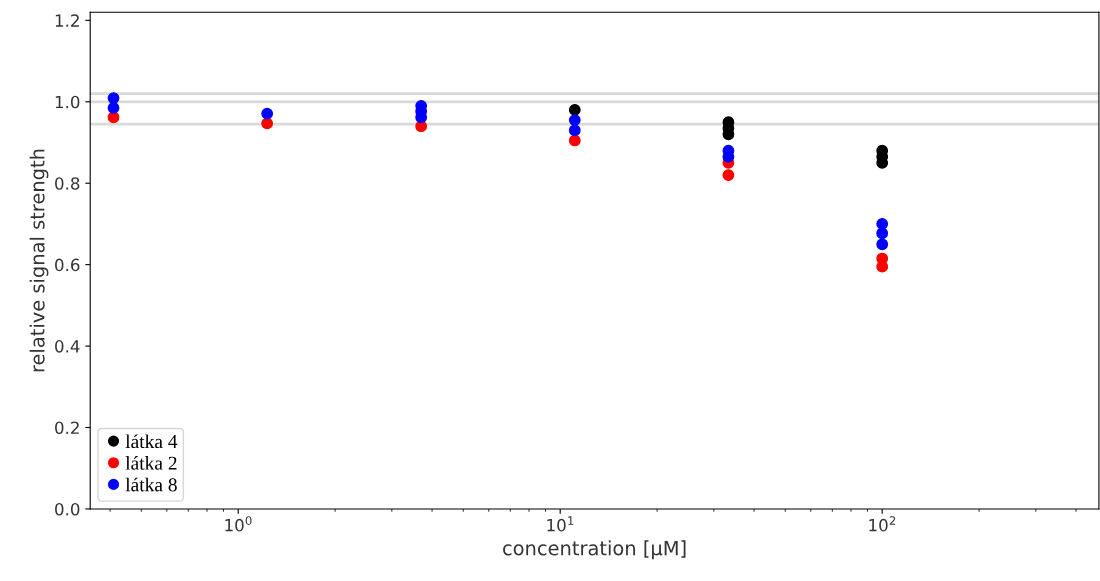  Describe the element at coordinates (151, 441) in the screenshot. I see `legend-label: látka 4` at that location.